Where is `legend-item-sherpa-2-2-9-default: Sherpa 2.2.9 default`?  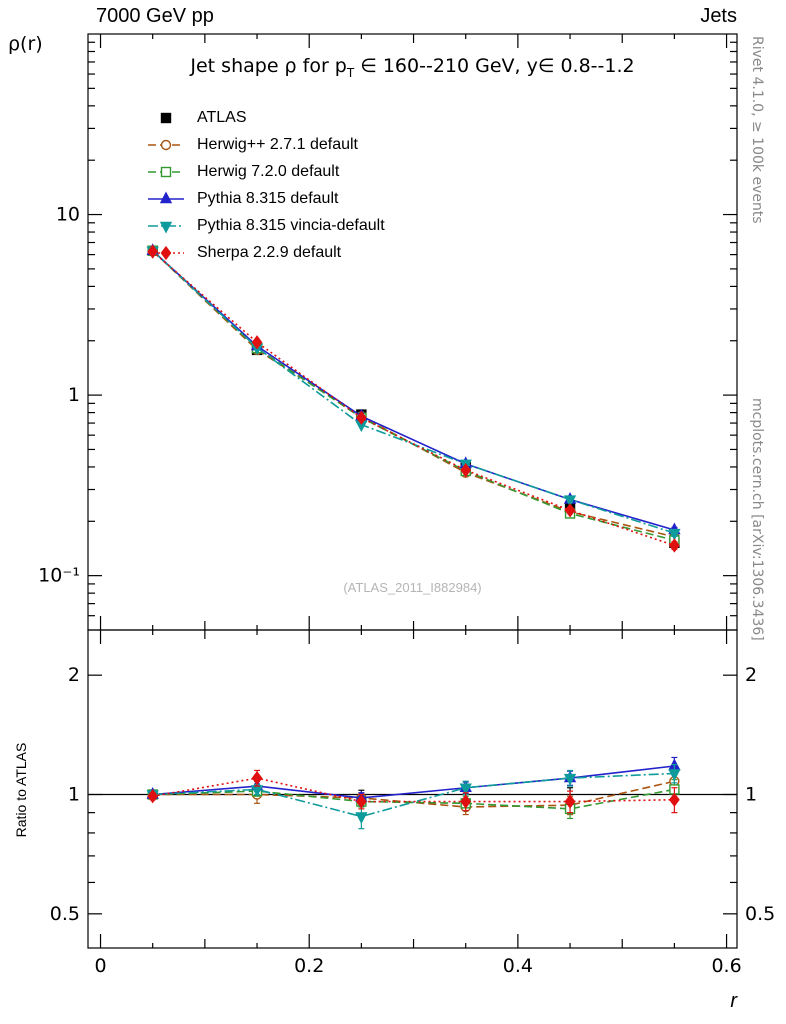 legend-item-sherpa-2-2-9-default: Sherpa 2.2.9 default is located at coordinates (266, 252).